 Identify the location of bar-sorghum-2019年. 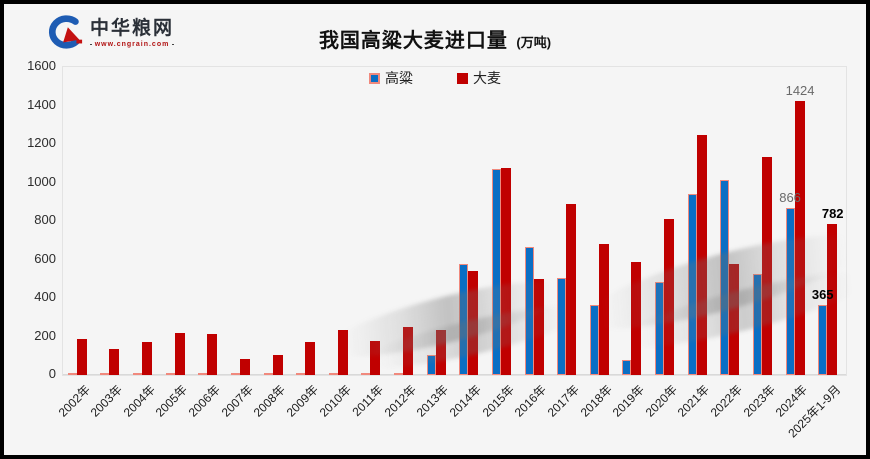
(627, 367).